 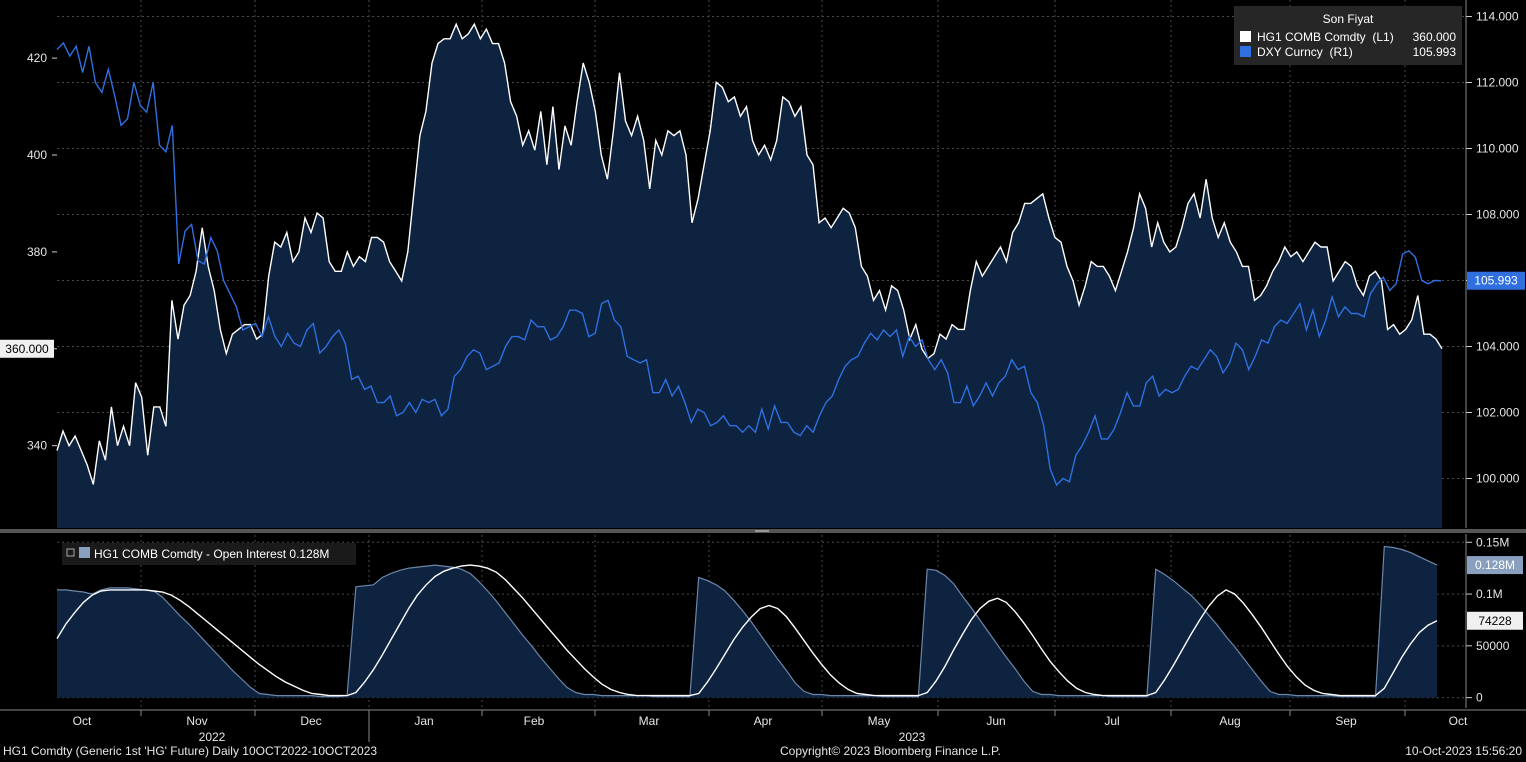 I want to click on last-oi-tag-text: 0.128M, so click(x=1495, y=565).